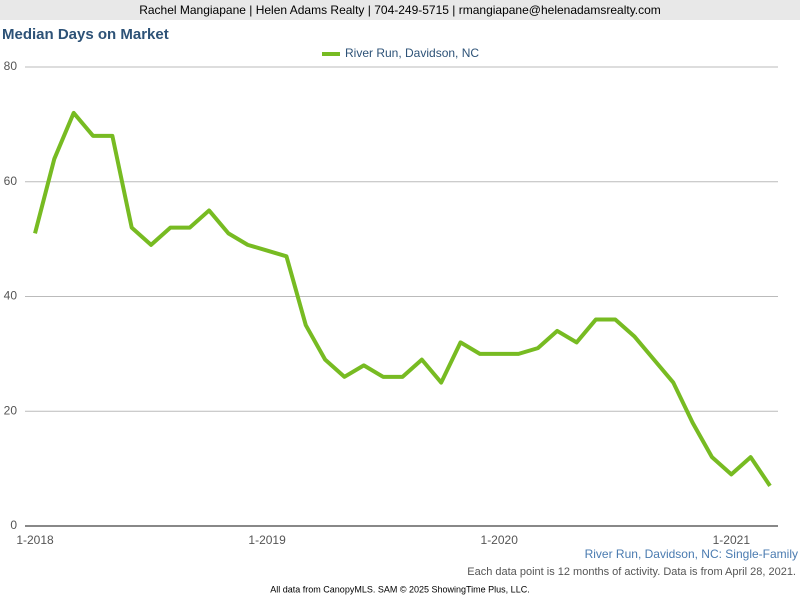  What do you see at coordinates (500, 540) in the screenshot?
I see `x-tick-label: 1-2020` at bounding box center [500, 540].